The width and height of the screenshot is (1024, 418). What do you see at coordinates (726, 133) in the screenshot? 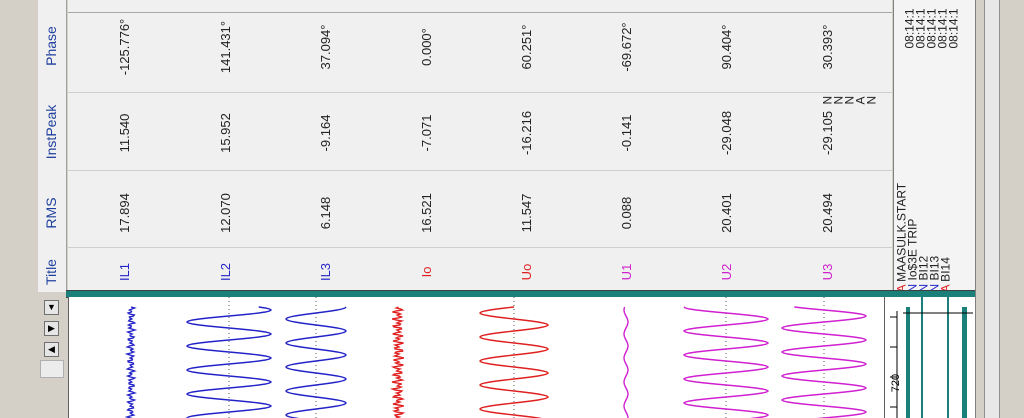
I see `instpeak-value: -29.048` at bounding box center [726, 133].